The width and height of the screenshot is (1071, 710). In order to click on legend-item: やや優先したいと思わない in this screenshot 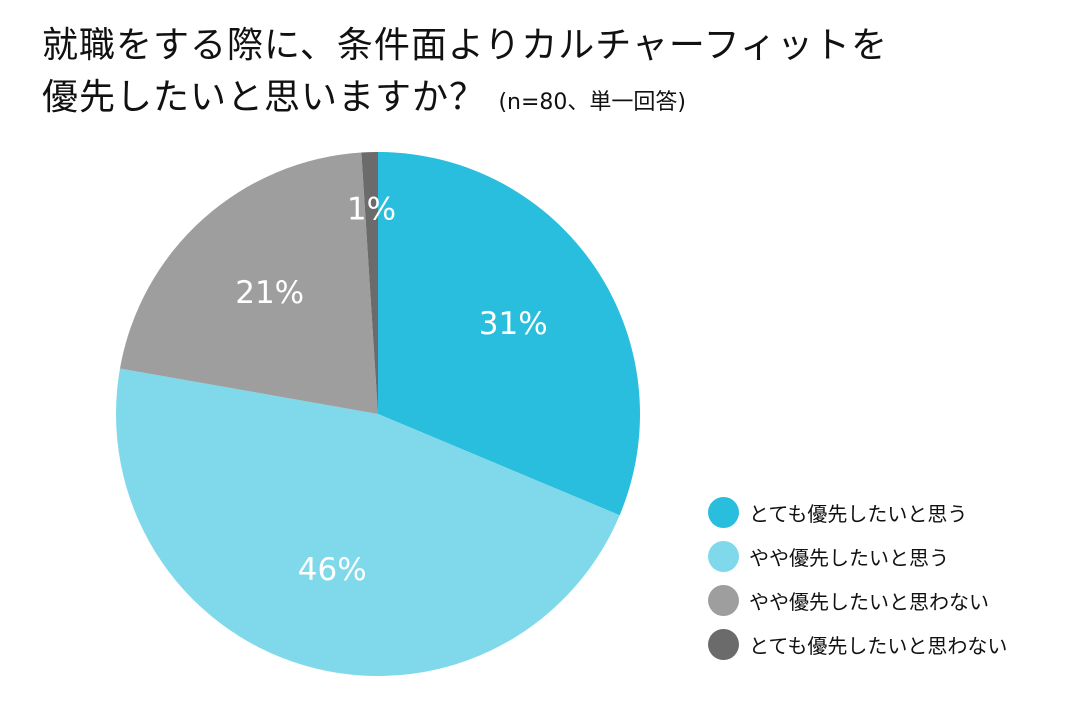, I will do `click(857, 600)`.